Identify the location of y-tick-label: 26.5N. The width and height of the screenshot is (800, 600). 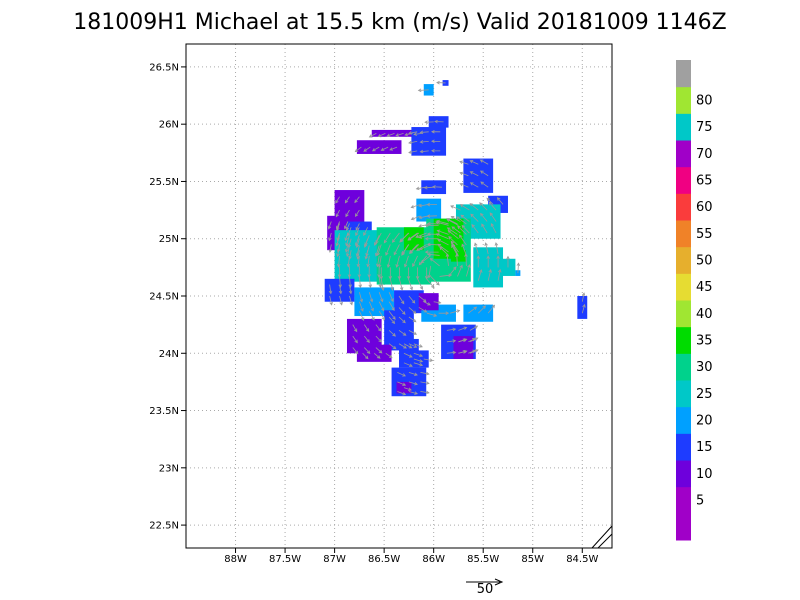
(164, 67).